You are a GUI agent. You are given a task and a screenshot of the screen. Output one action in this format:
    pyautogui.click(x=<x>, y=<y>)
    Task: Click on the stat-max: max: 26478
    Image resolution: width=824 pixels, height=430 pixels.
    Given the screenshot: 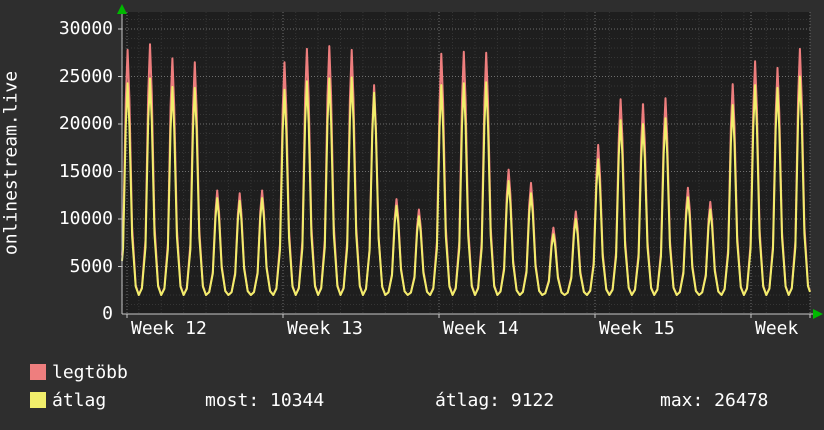 What is the action you would take?
    pyautogui.click(x=714, y=400)
    